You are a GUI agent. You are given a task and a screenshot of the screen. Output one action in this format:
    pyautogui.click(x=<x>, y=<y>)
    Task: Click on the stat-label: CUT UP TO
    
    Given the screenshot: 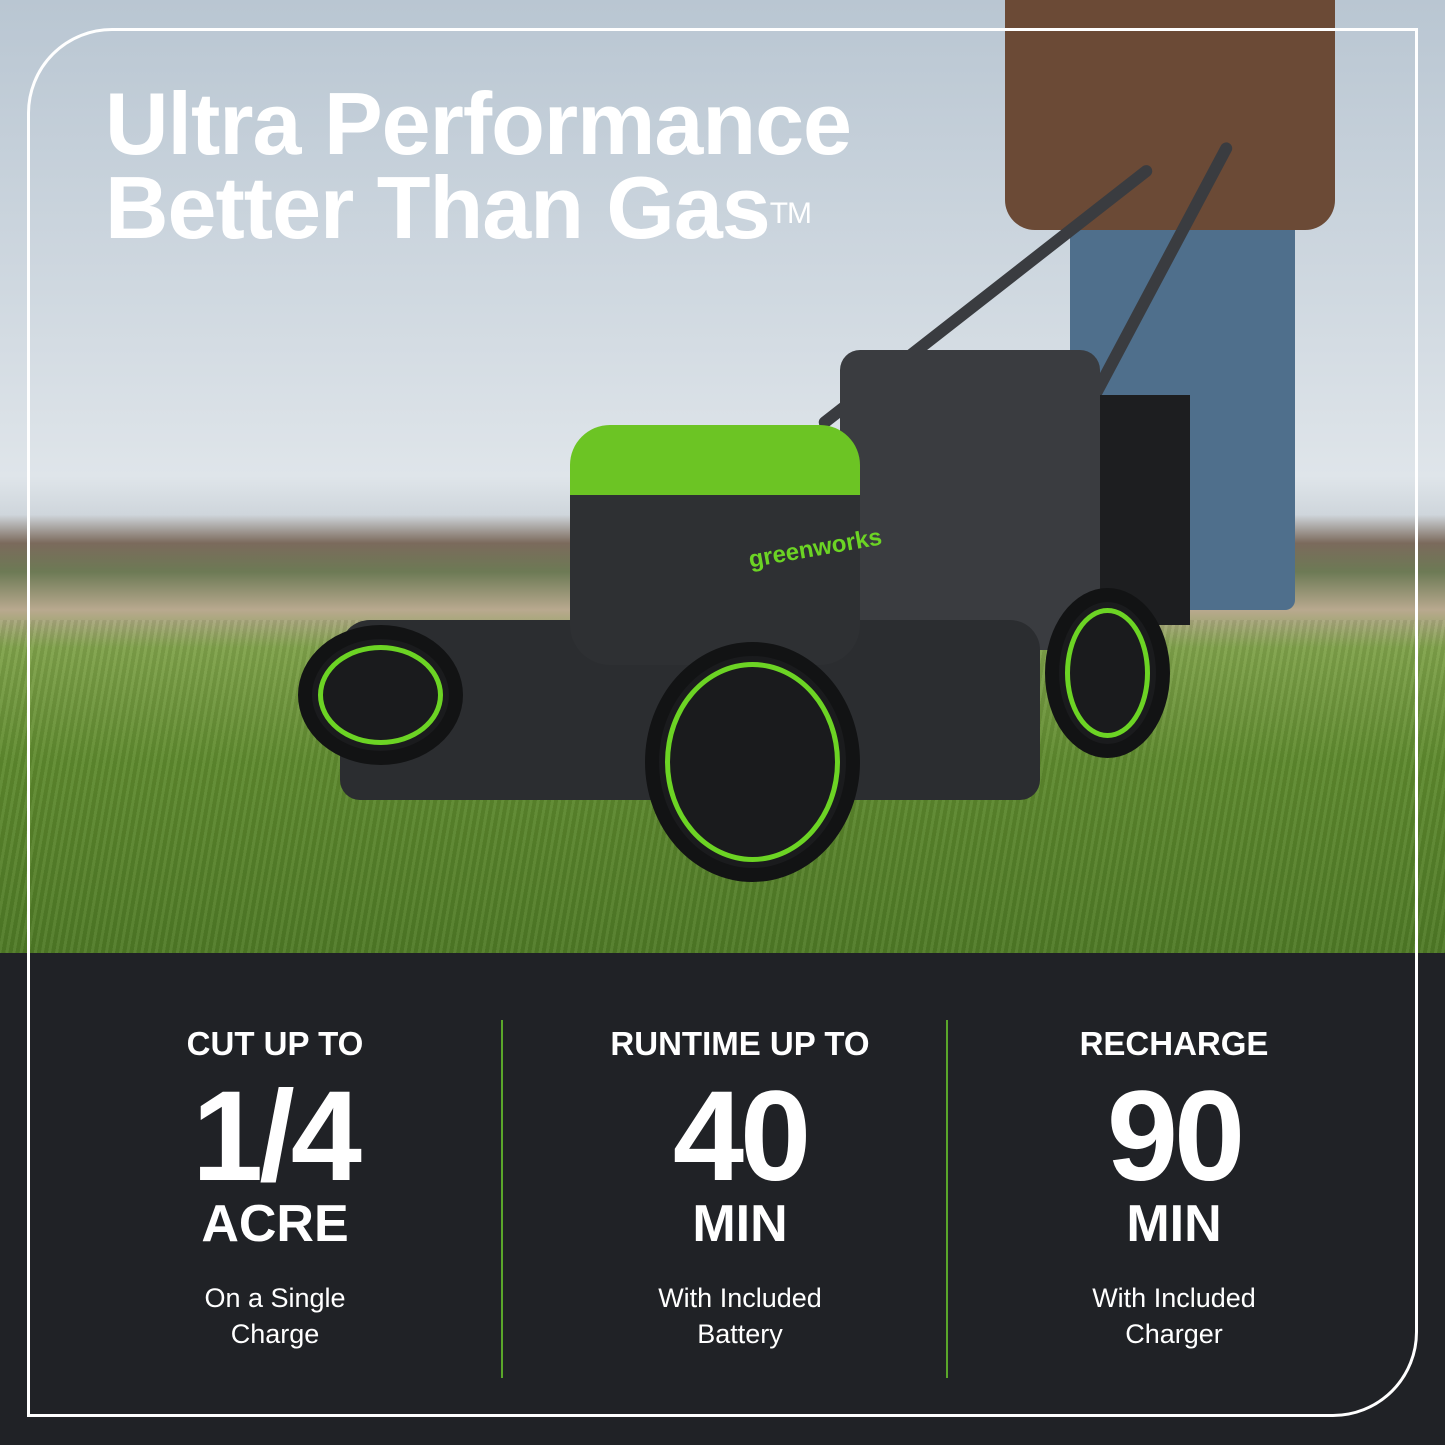 What is the action you would take?
    pyautogui.click(x=275, y=1043)
    